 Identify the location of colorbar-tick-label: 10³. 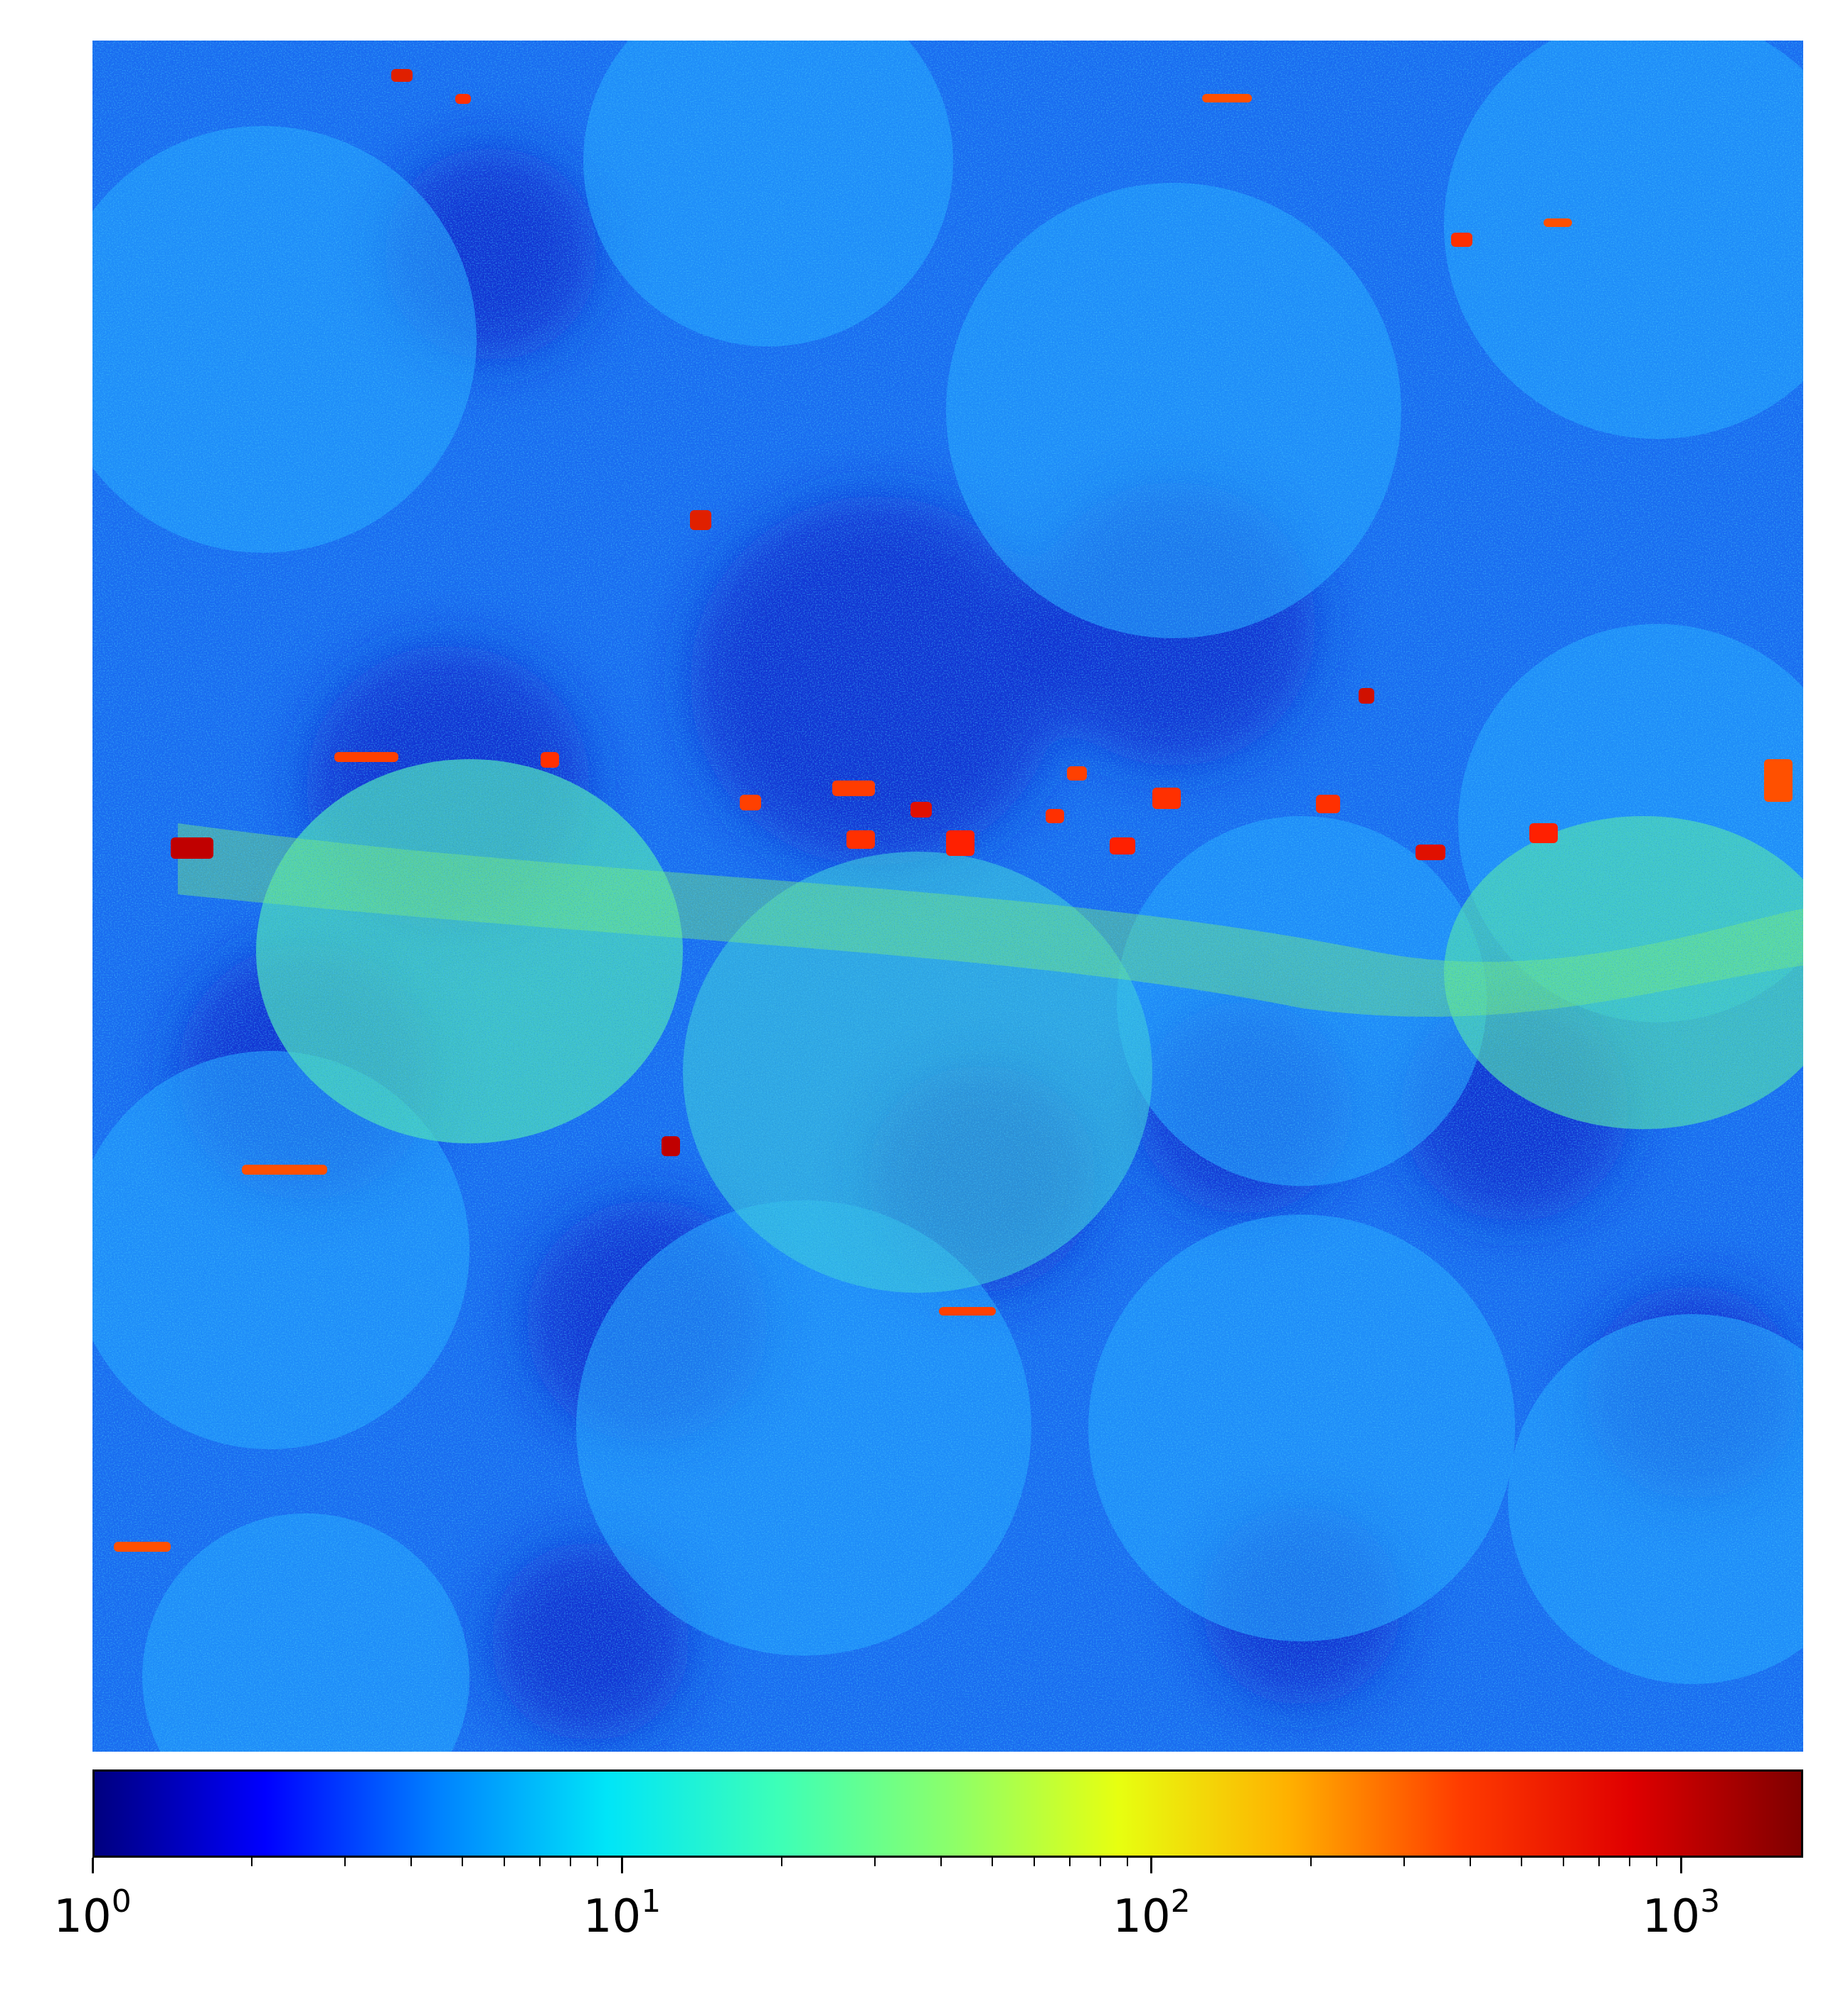
(1681, 1913).